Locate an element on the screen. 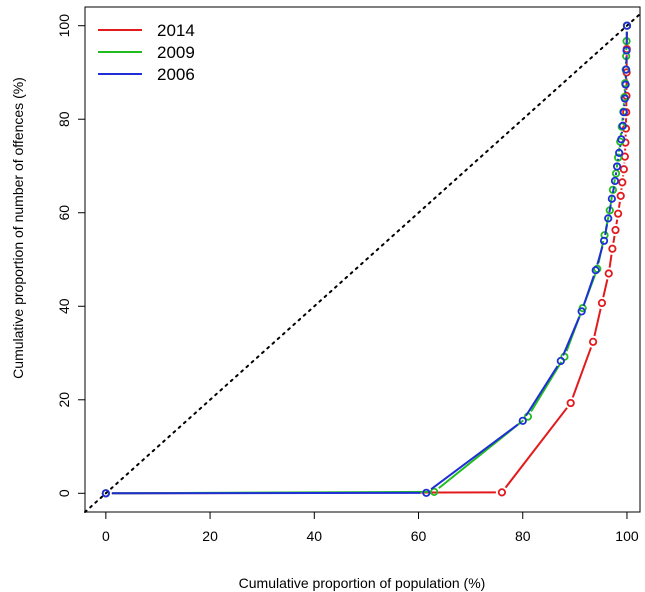 This screenshot has height=592, width=645. x-tick-label: 20 is located at coordinates (210, 536).